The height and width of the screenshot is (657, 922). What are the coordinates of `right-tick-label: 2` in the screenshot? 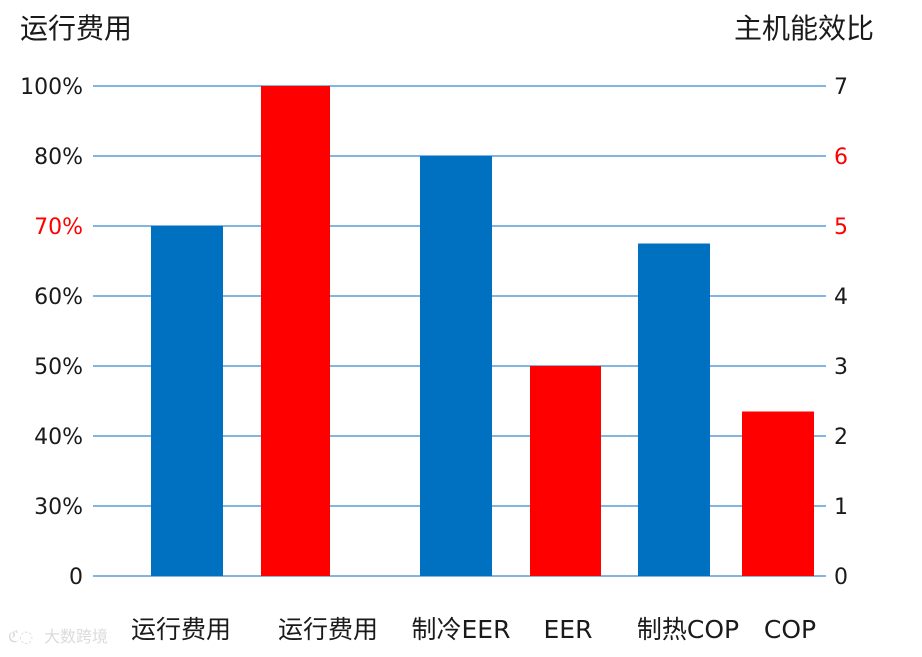 It's located at (841, 437).